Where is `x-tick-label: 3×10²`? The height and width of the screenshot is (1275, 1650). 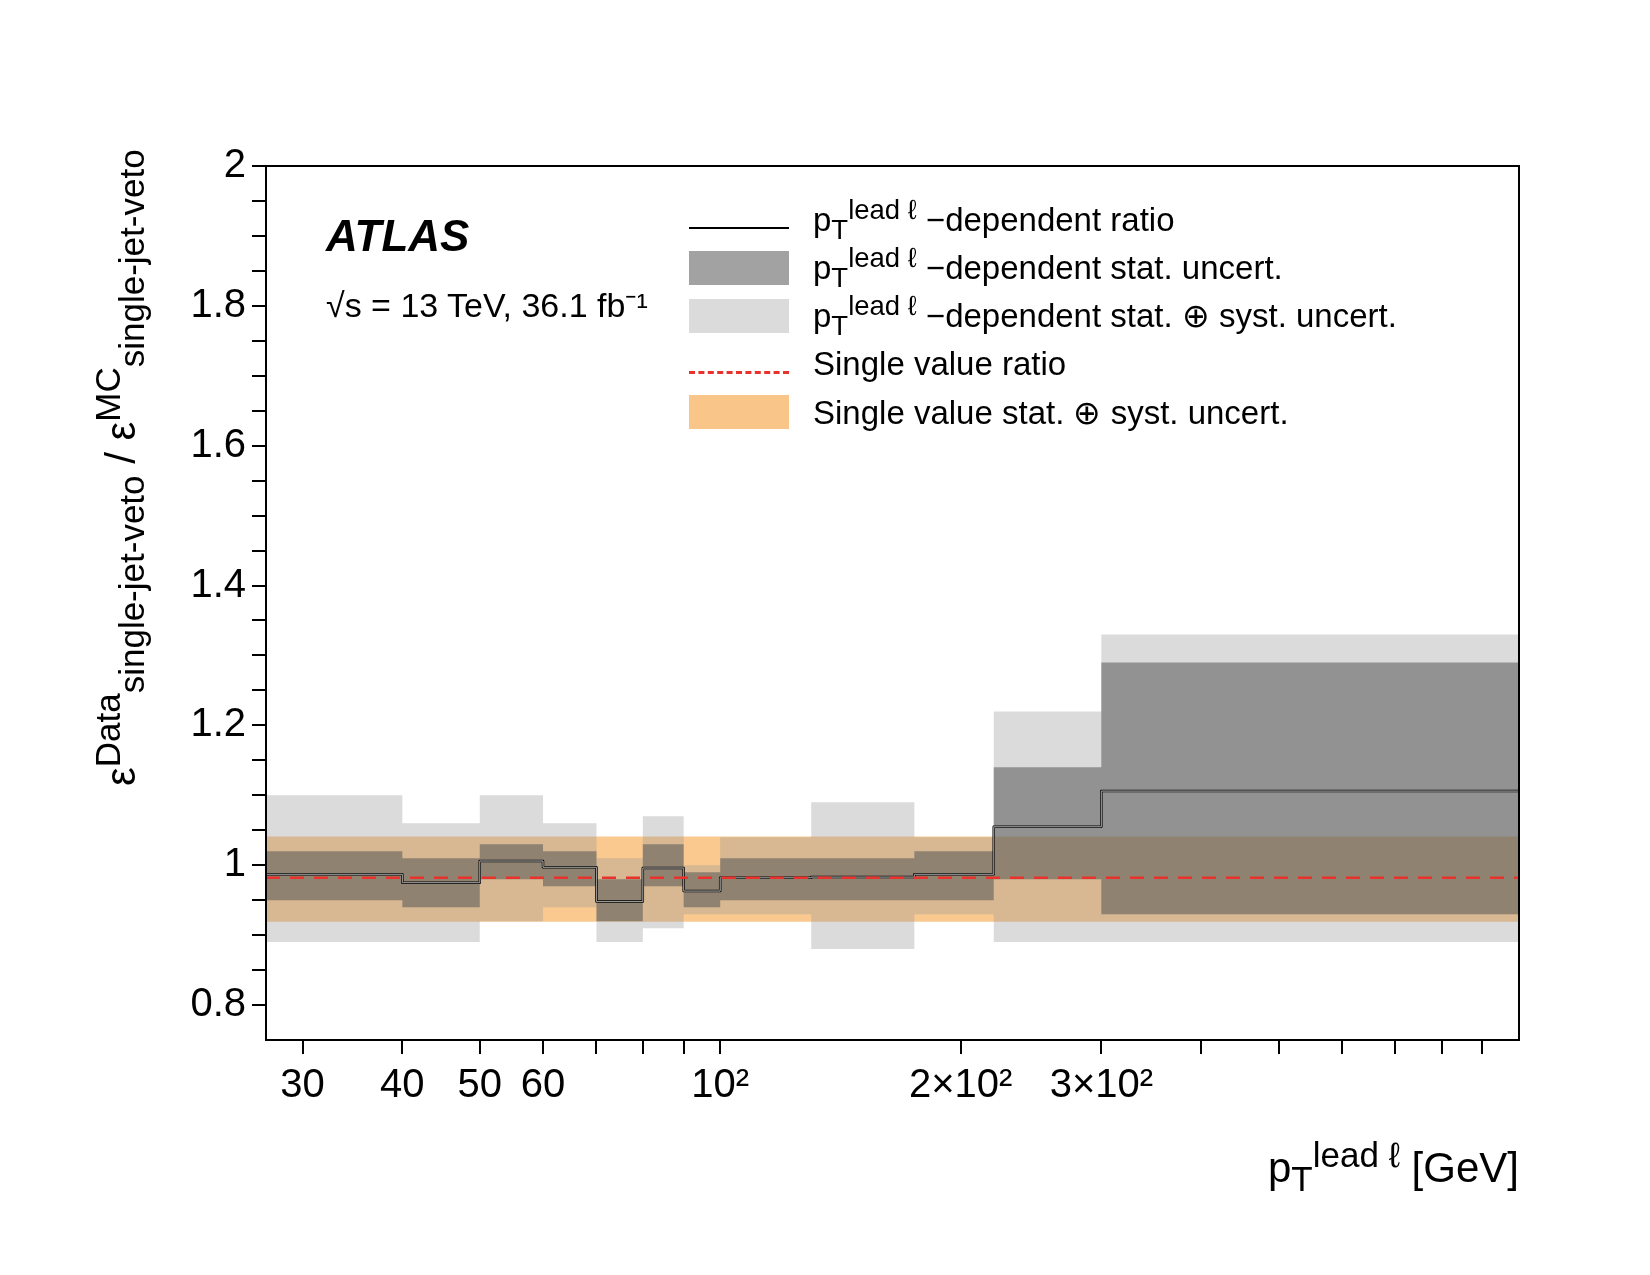 x-tick-label: 3×10² is located at coordinates (1101, 1083).